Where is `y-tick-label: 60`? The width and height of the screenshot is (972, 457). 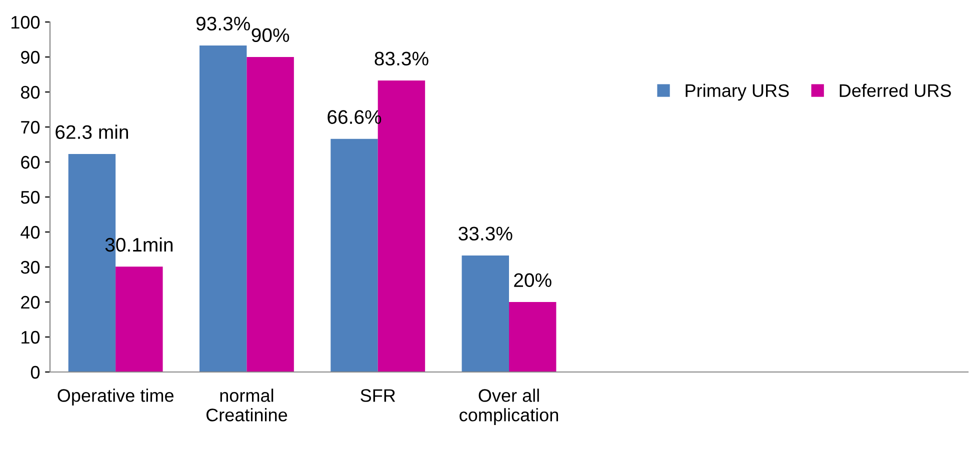
y-tick-label: 60 is located at coordinates (30, 162).